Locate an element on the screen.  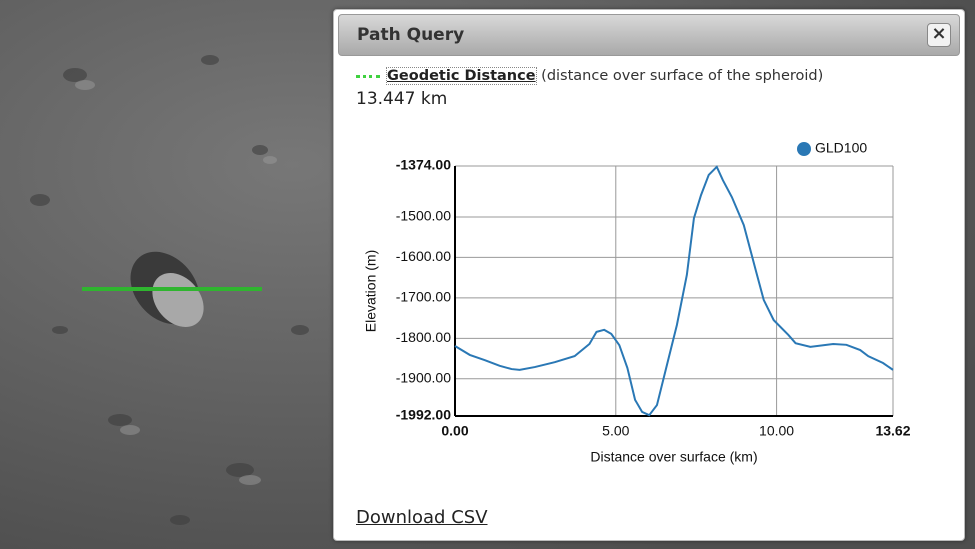
geodetic-distance-link: Geodetic Distance is located at coordinates (461, 76).